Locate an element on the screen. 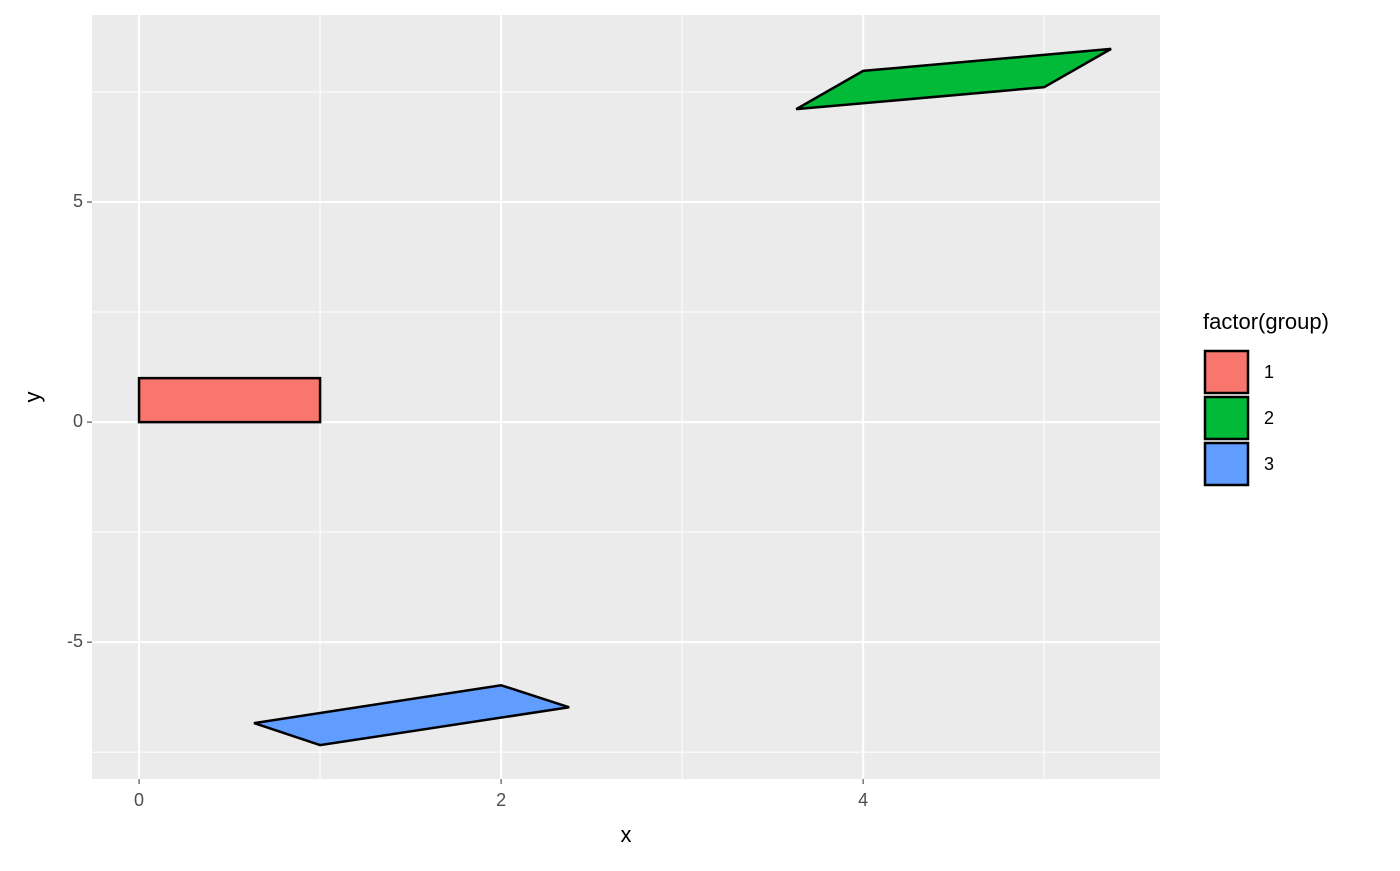 The width and height of the screenshot is (1400, 871). legend-label: 3 is located at coordinates (1269, 464).